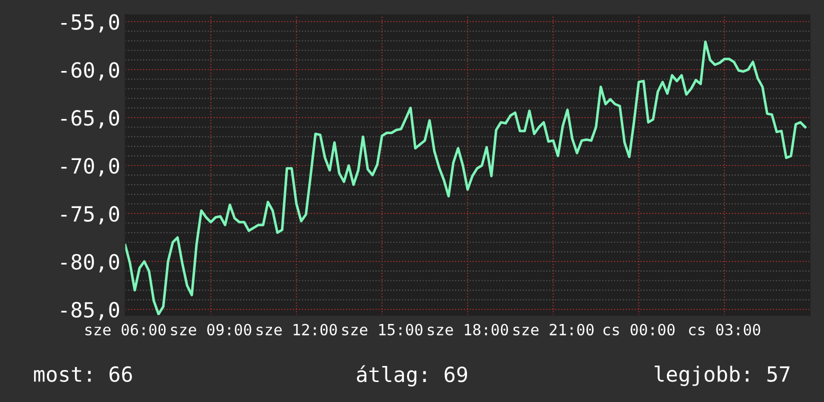  What do you see at coordinates (90, 263) in the screenshot?
I see `y-tick-label: -80,0` at bounding box center [90, 263].